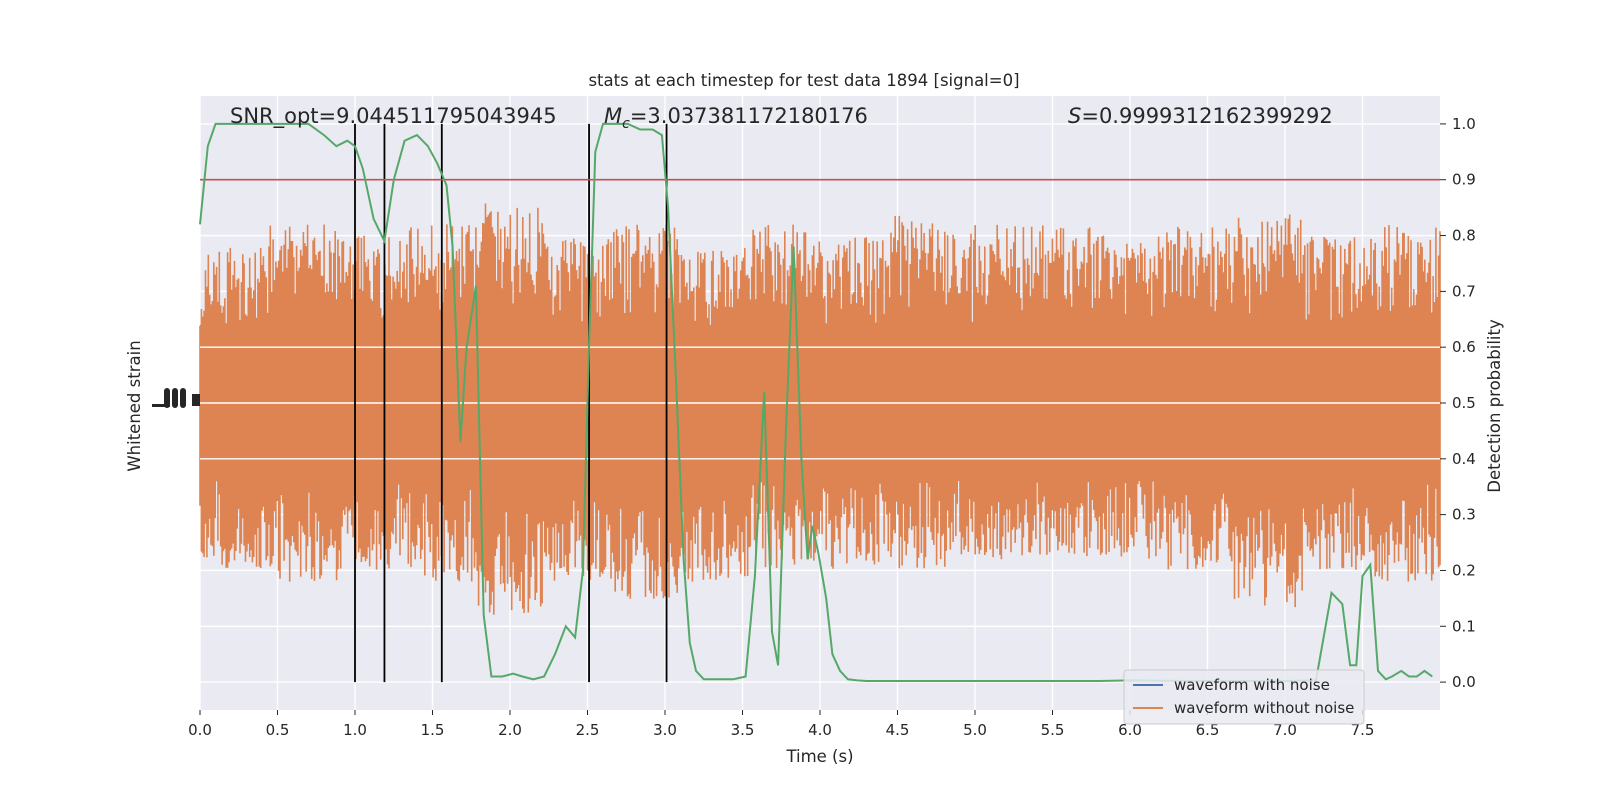  What do you see at coordinates (433, 730) in the screenshot?
I see `x-tick-label: 1.5` at bounding box center [433, 730].